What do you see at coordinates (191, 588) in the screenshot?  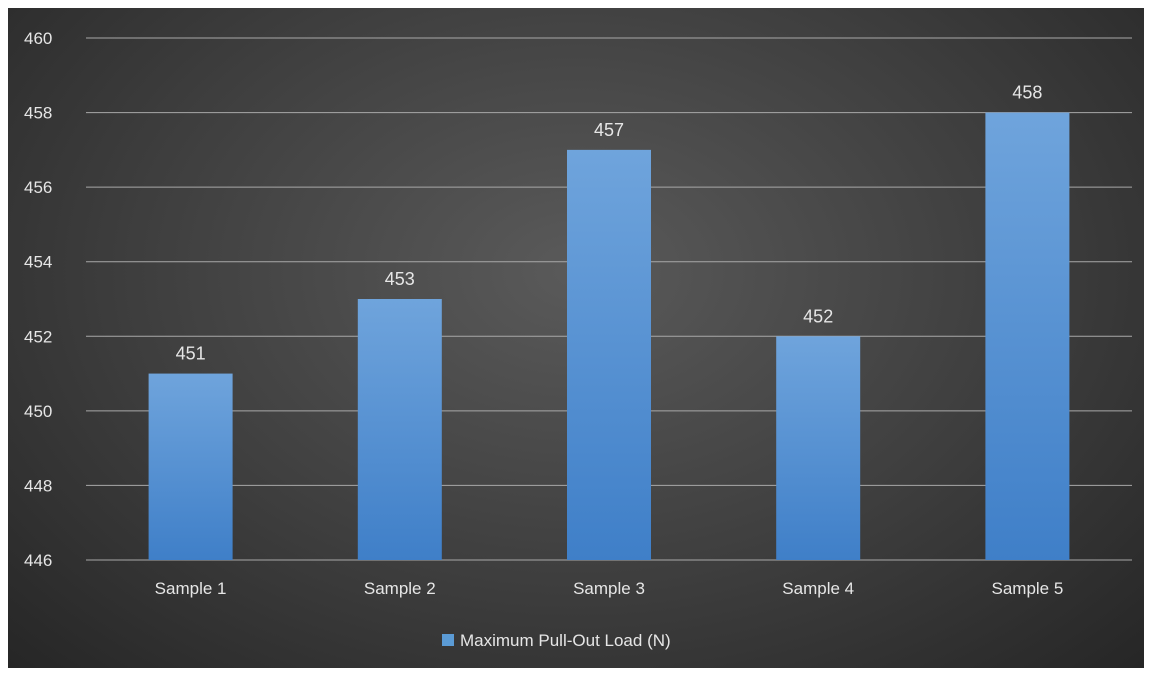 I see `category-label: Sample 1` at bounding box center [191, 588].